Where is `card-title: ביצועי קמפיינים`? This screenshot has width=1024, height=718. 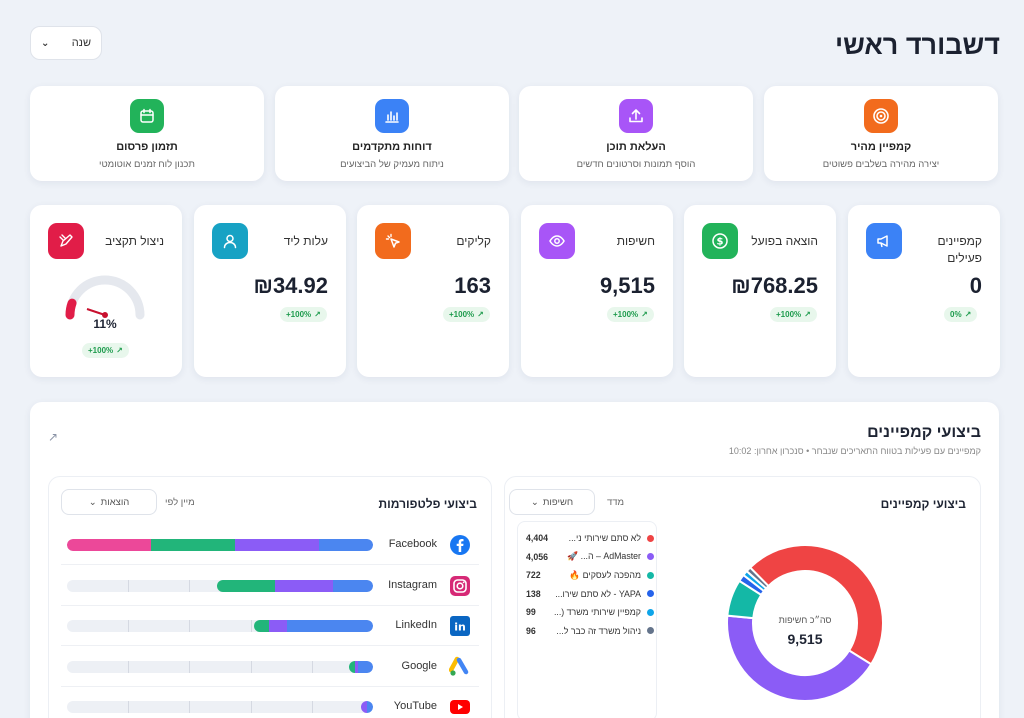 card-title: ביצועי קמפיינים is located at coordinates (923, 504).